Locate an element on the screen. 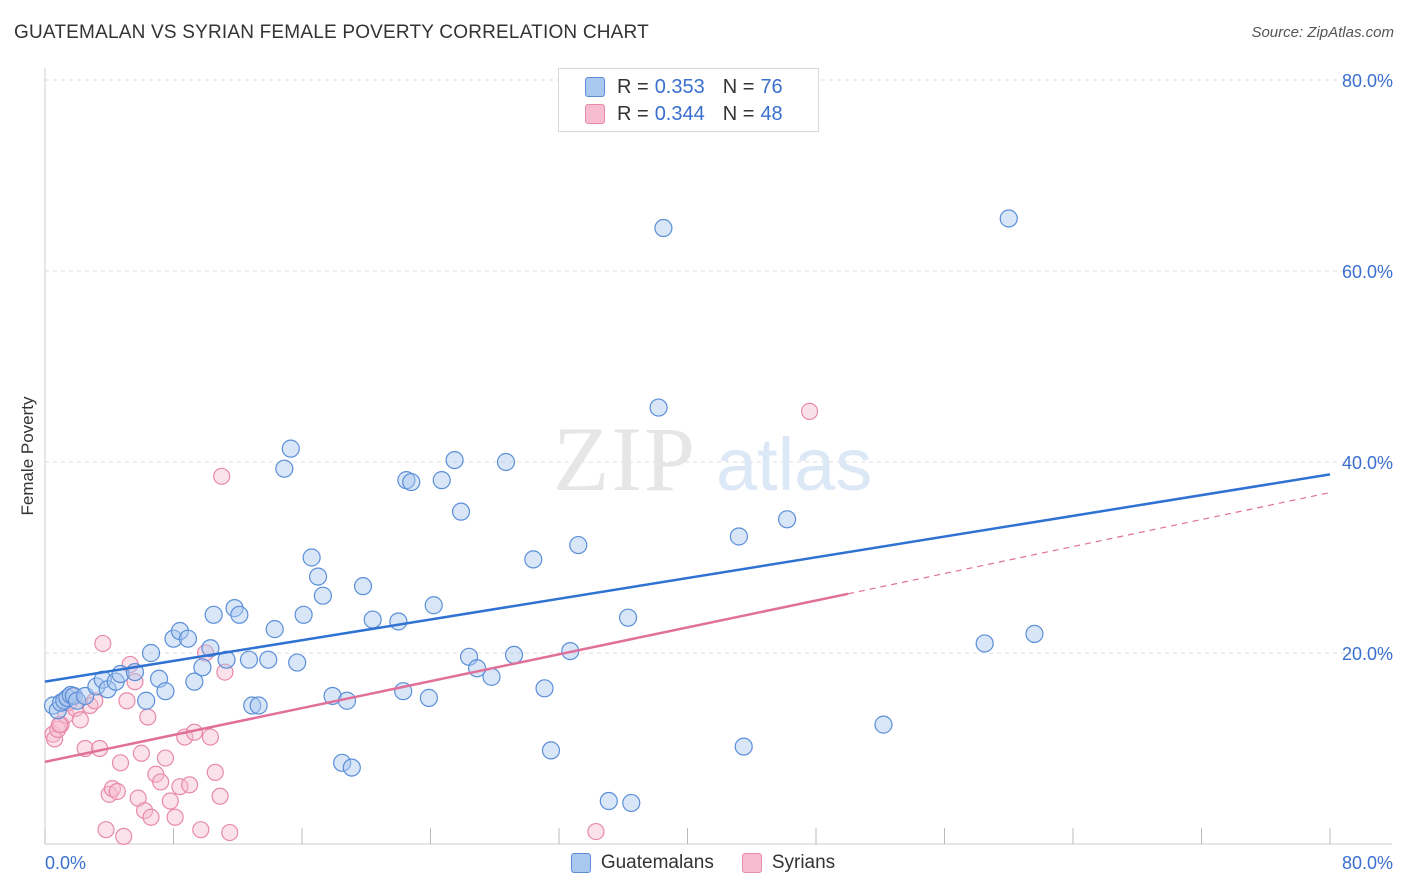 The height and width of the screenshot is (892, 1406). legend-swatch-syrians is located at coordinates (751, 863).